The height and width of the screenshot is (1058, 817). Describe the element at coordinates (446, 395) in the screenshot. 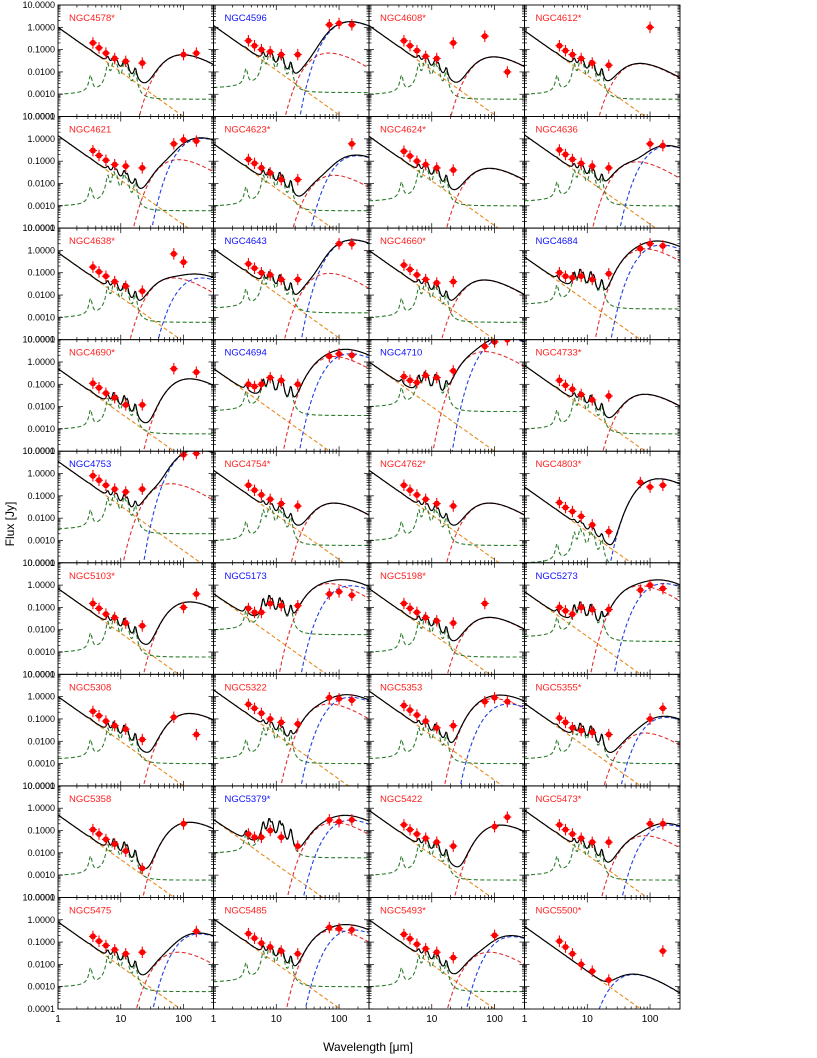

I see `sed-panel: NGC4710` at that location.